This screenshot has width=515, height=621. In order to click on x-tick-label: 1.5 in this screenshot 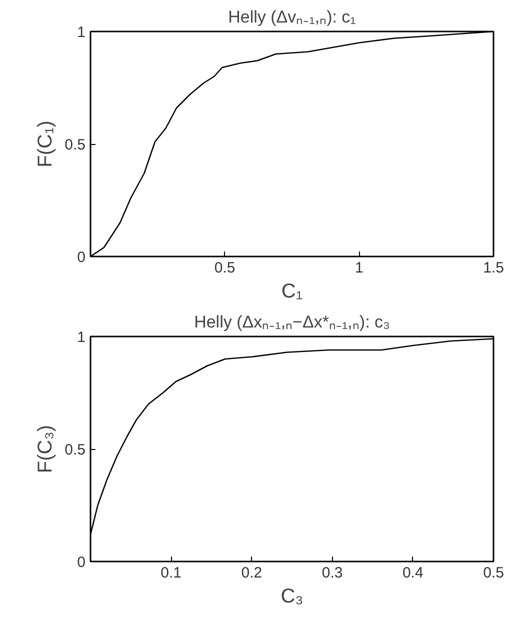, I will do `click(493, 268)`.